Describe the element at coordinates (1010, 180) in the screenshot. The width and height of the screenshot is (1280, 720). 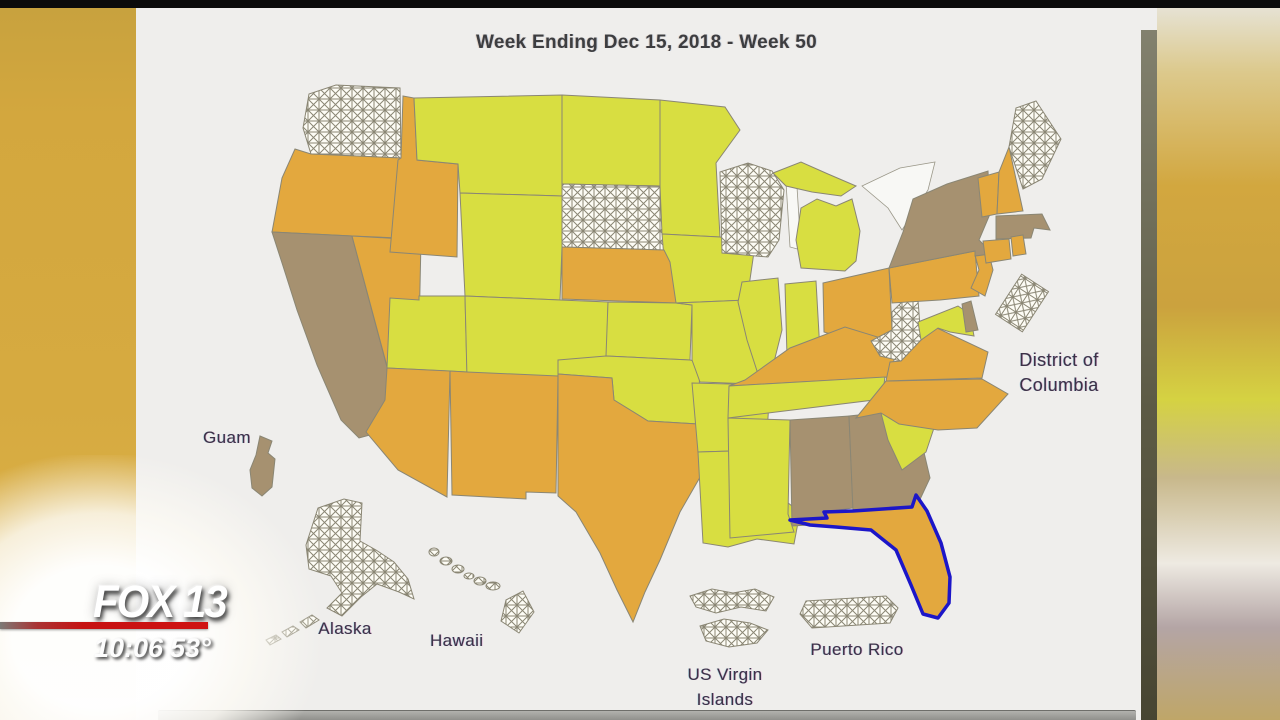
I see `state-new-hampshire` at that location.